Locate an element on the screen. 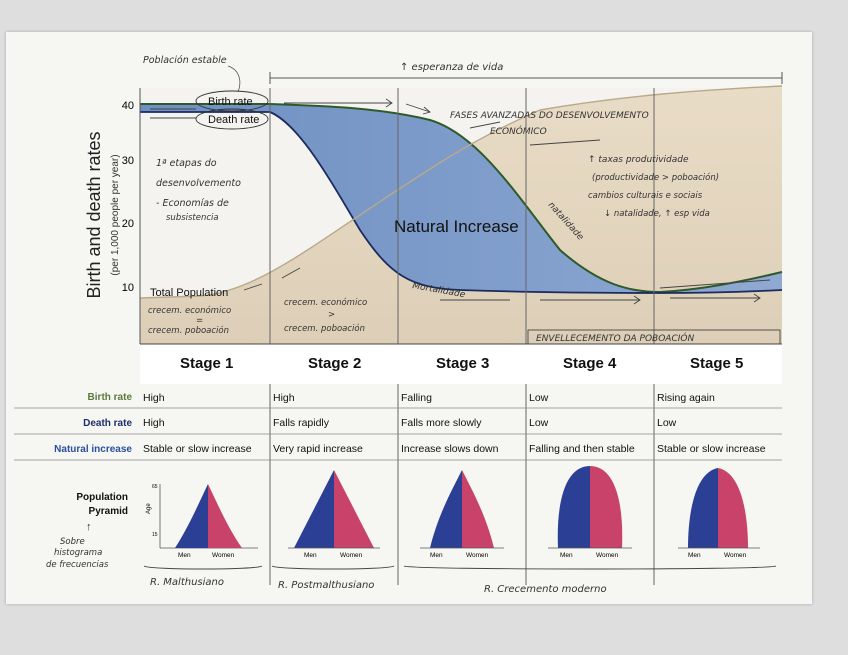 The width and height of the screenshot is (848, 655). stage-1-header: Stage 1 is located at coordinates (206, 363).